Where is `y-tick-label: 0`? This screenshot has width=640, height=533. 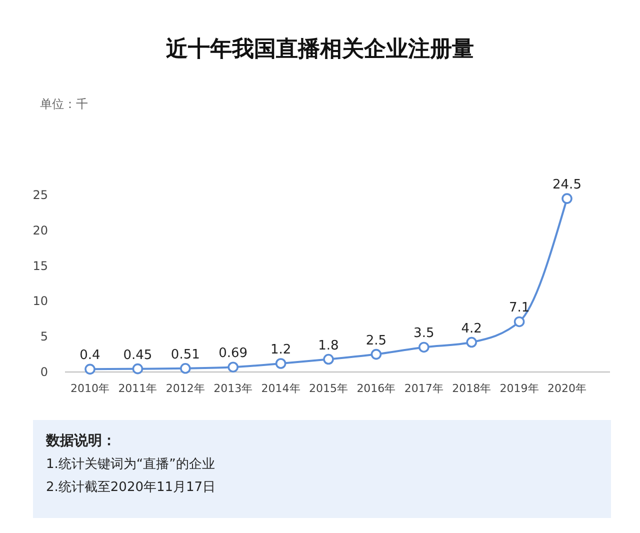 y-tick-label: 0 is located at coordinates (44, 372).